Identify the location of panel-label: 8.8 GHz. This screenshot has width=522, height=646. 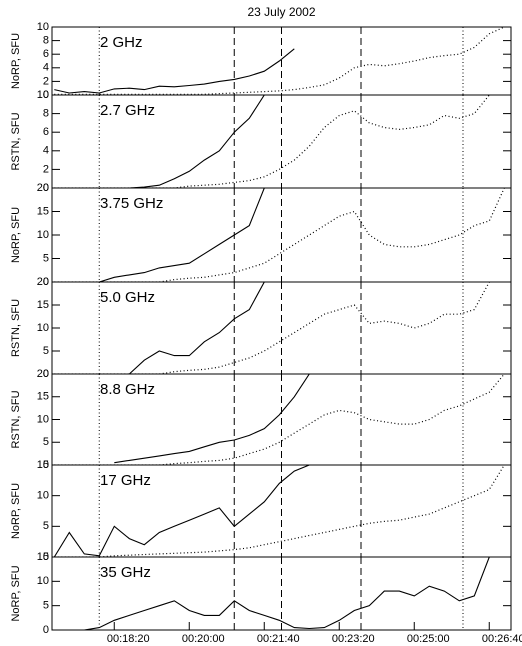
(127, 389).